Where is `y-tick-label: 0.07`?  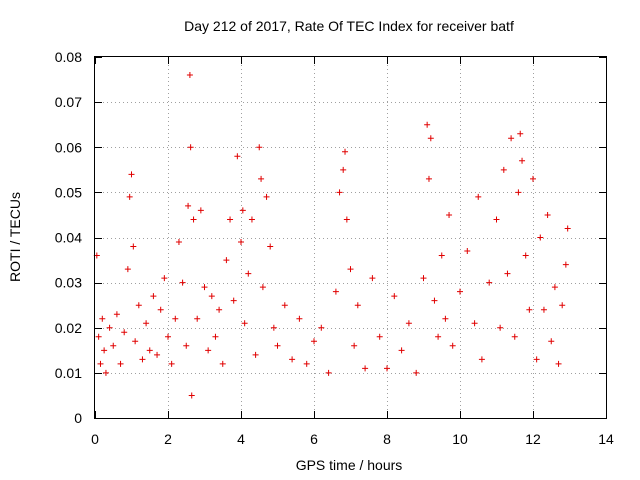 y-tick-label: 0.07 is located at coordinates (68, 102).